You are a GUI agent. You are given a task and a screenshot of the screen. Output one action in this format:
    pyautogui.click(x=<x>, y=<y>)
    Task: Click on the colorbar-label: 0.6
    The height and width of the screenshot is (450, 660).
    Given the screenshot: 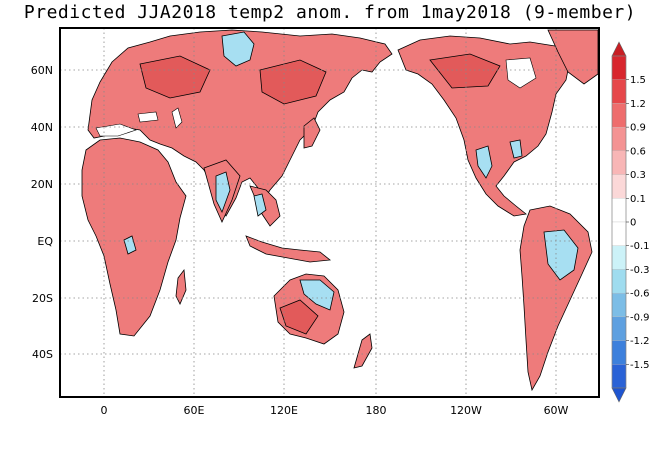 What is the action you would take?
    pyautogui.click(x=638, y=151)
    